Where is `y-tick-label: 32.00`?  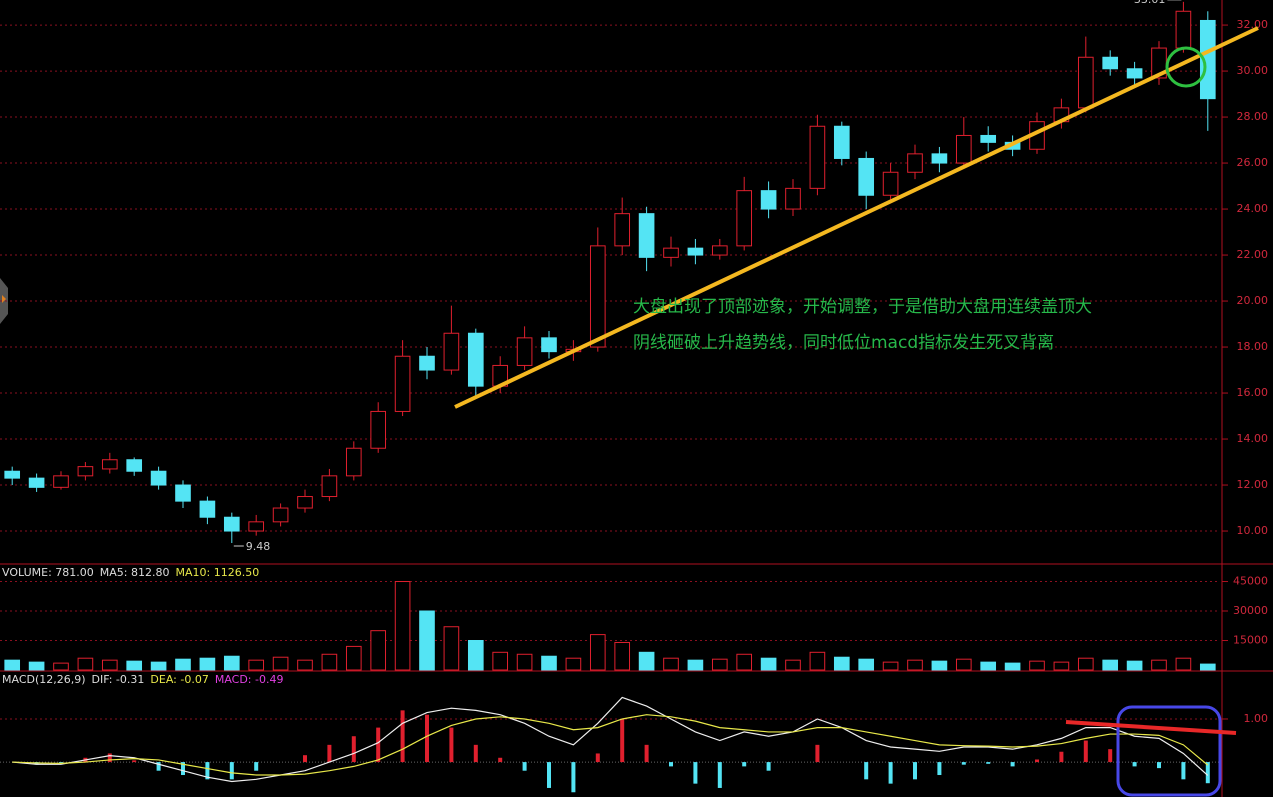 y-tick-label: 32.00 is located at coordinates (1253, 24).